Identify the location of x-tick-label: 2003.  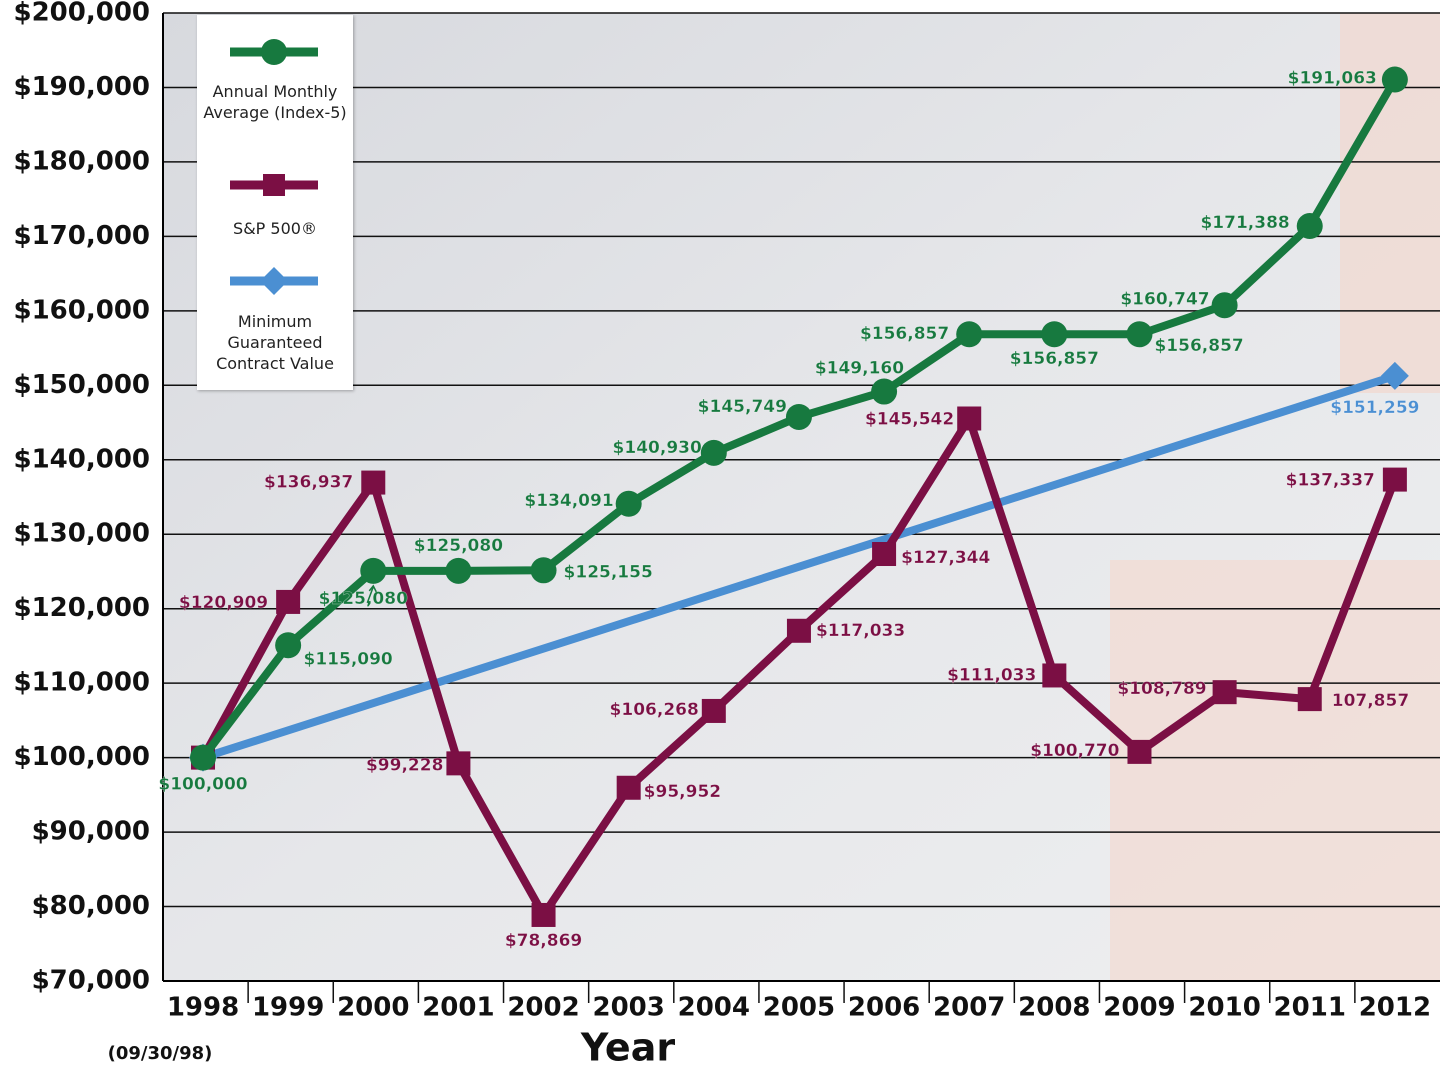
(628, 1008).